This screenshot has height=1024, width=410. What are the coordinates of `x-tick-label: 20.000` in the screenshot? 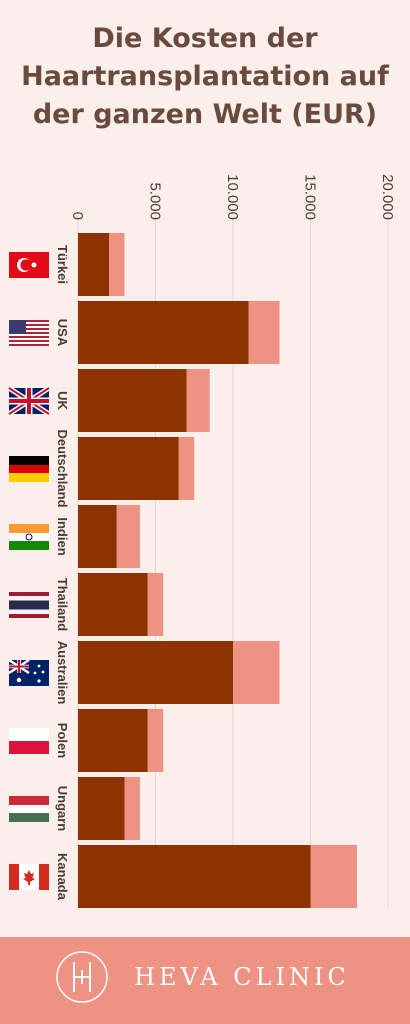 It's located at (387, 197).